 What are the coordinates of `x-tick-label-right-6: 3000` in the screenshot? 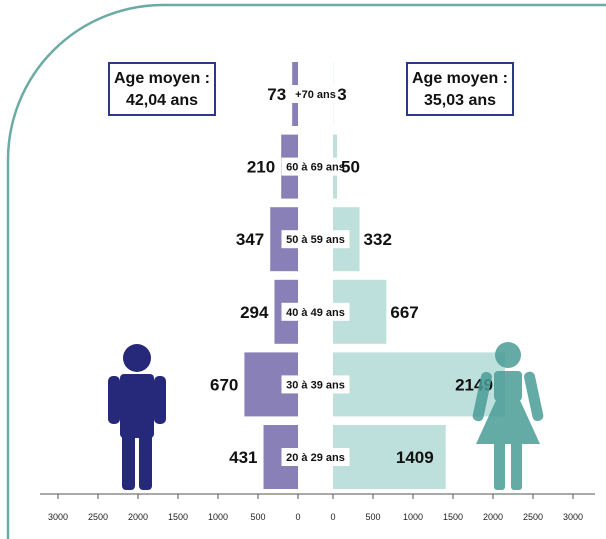 It's located at (573, 517).